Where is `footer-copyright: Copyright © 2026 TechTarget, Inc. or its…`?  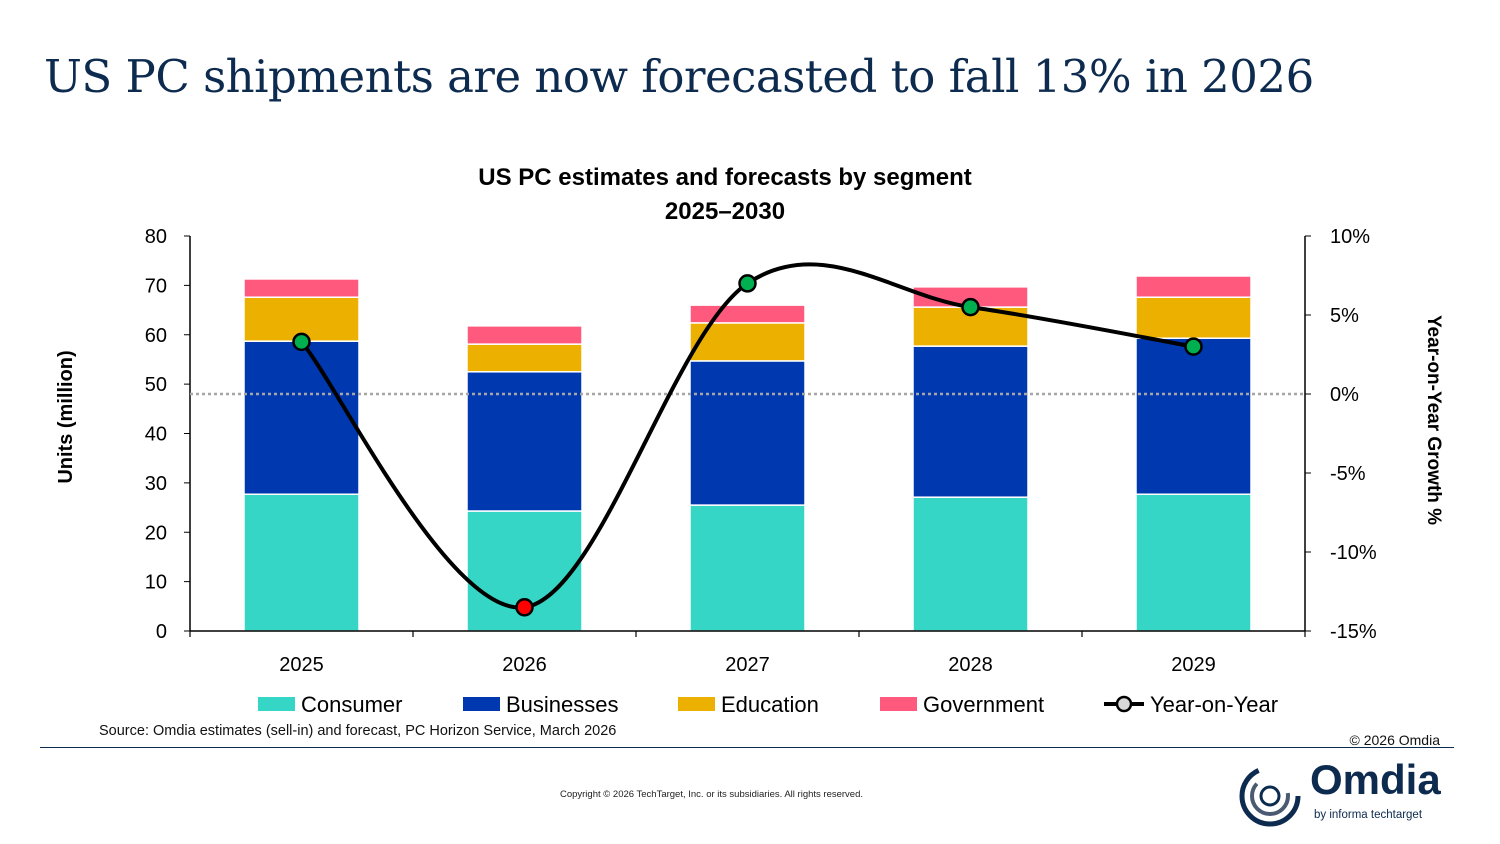 footer-copyright: Copyright © 2026 TechTarget, Inc. or its… is located at coordinates (711, 794).